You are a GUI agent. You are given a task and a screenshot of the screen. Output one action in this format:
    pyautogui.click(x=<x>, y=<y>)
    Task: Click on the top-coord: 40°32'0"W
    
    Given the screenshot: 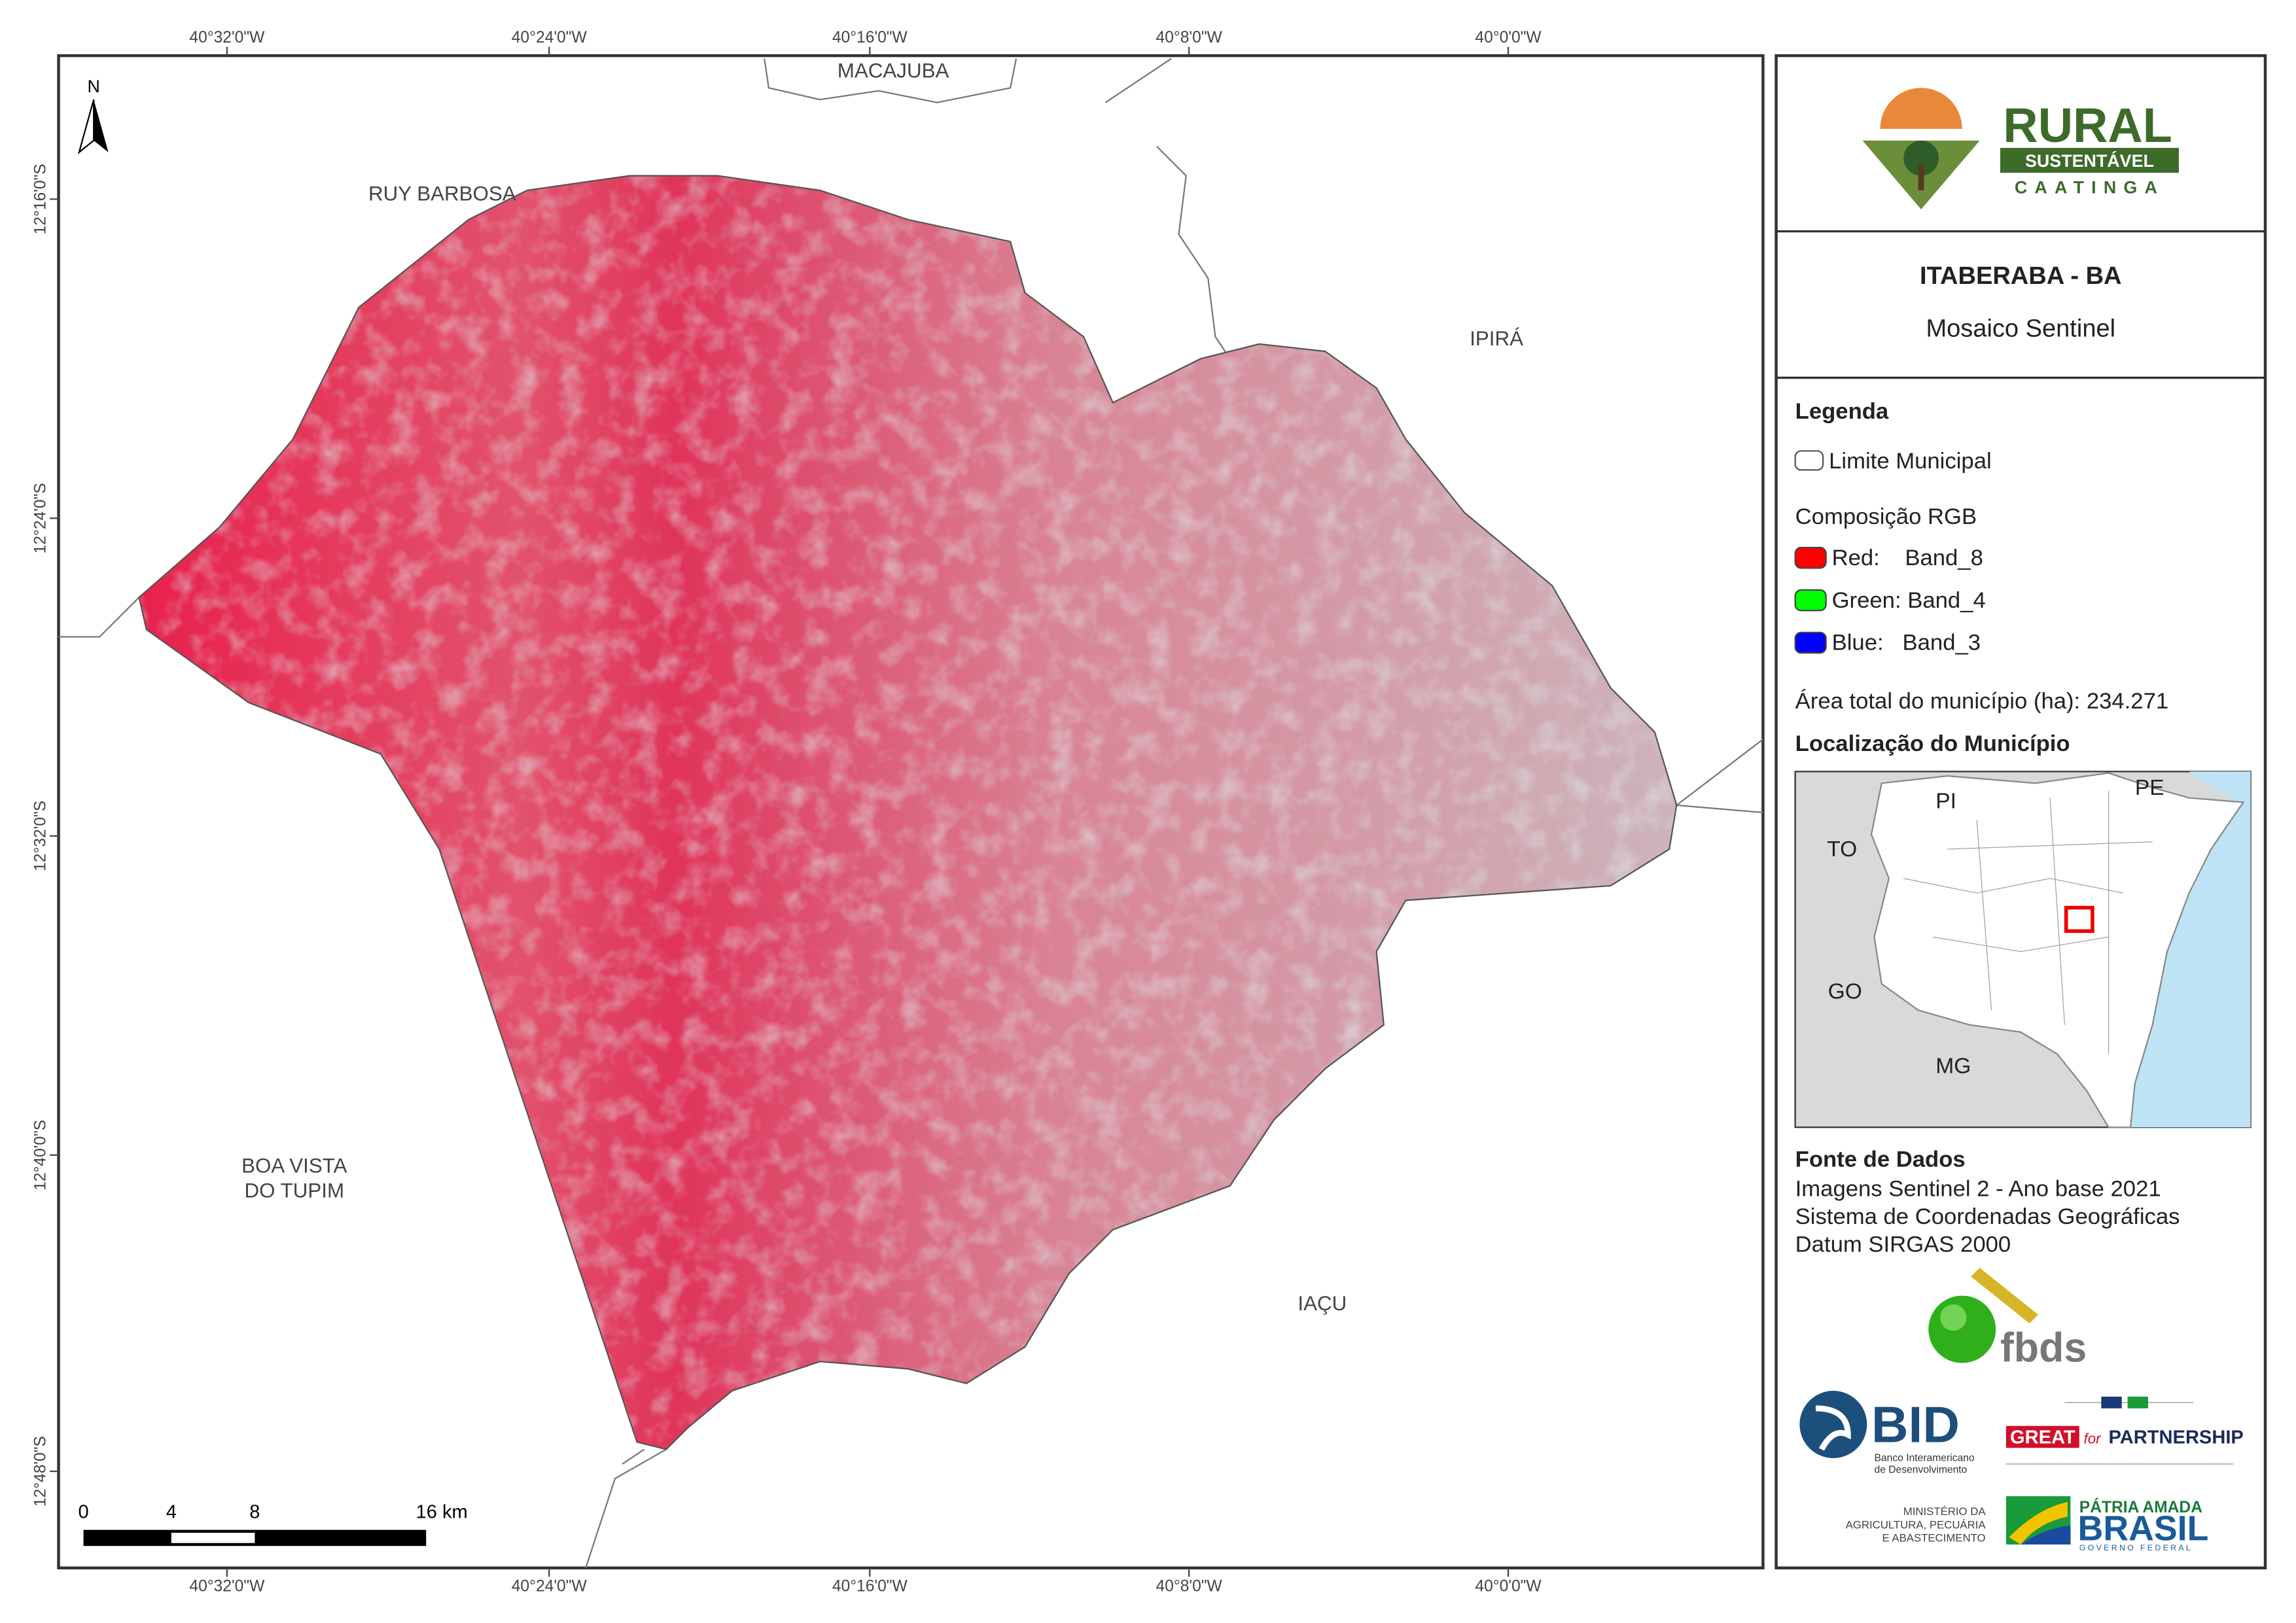 What is the action you would take?
    pyautogui.click(x=227, y=38)
    